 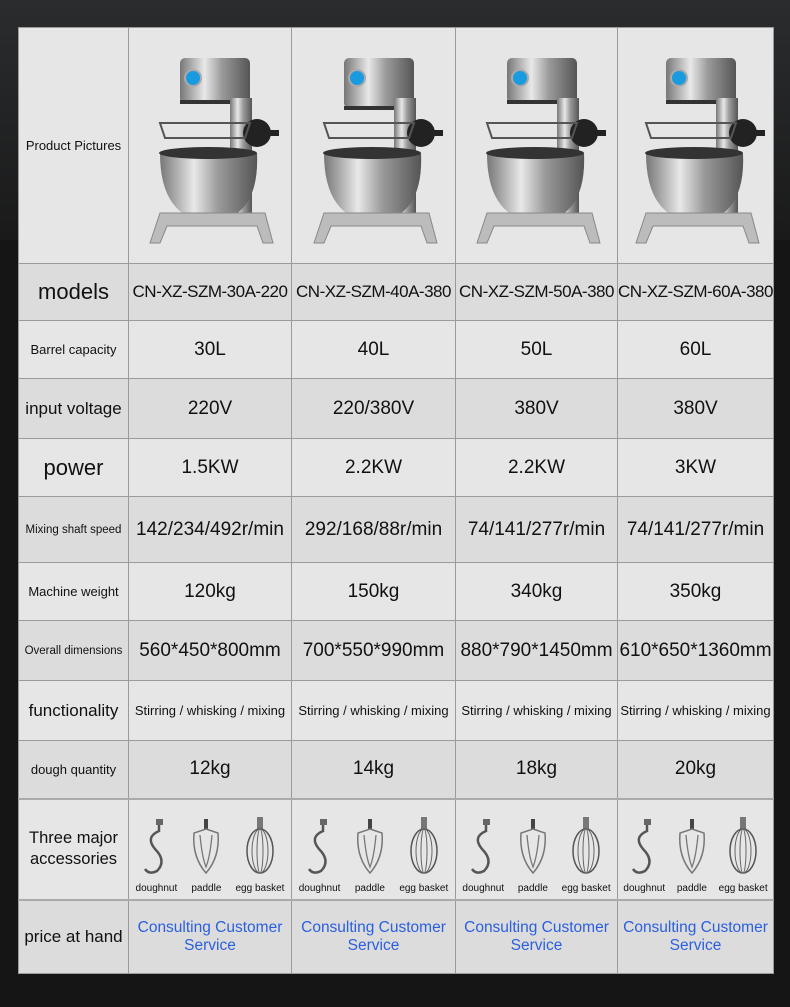 I want to click on cell-speed: 292/168/88r/min, so click(x=373, y=529).